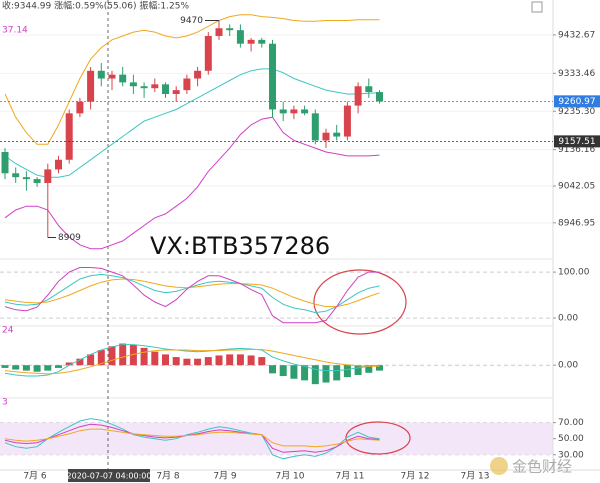 This screenshot has width=600, height=483. I want to click on y-tick-label: 9333.46, so click(576, 74).